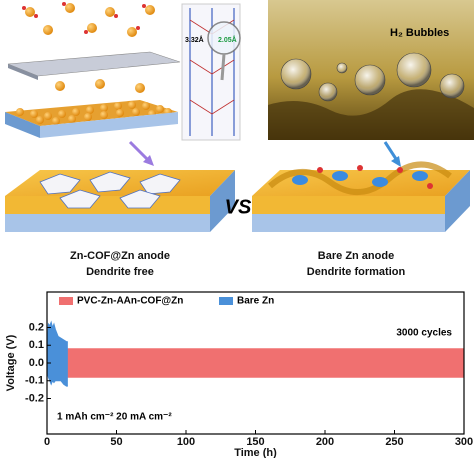 The width and height of the screenshot is (474, 458). What do you see at coordinates (356, 256) in the screenshot?
I see `caption: Bare Zn anode` at bounding box center [356, 256].